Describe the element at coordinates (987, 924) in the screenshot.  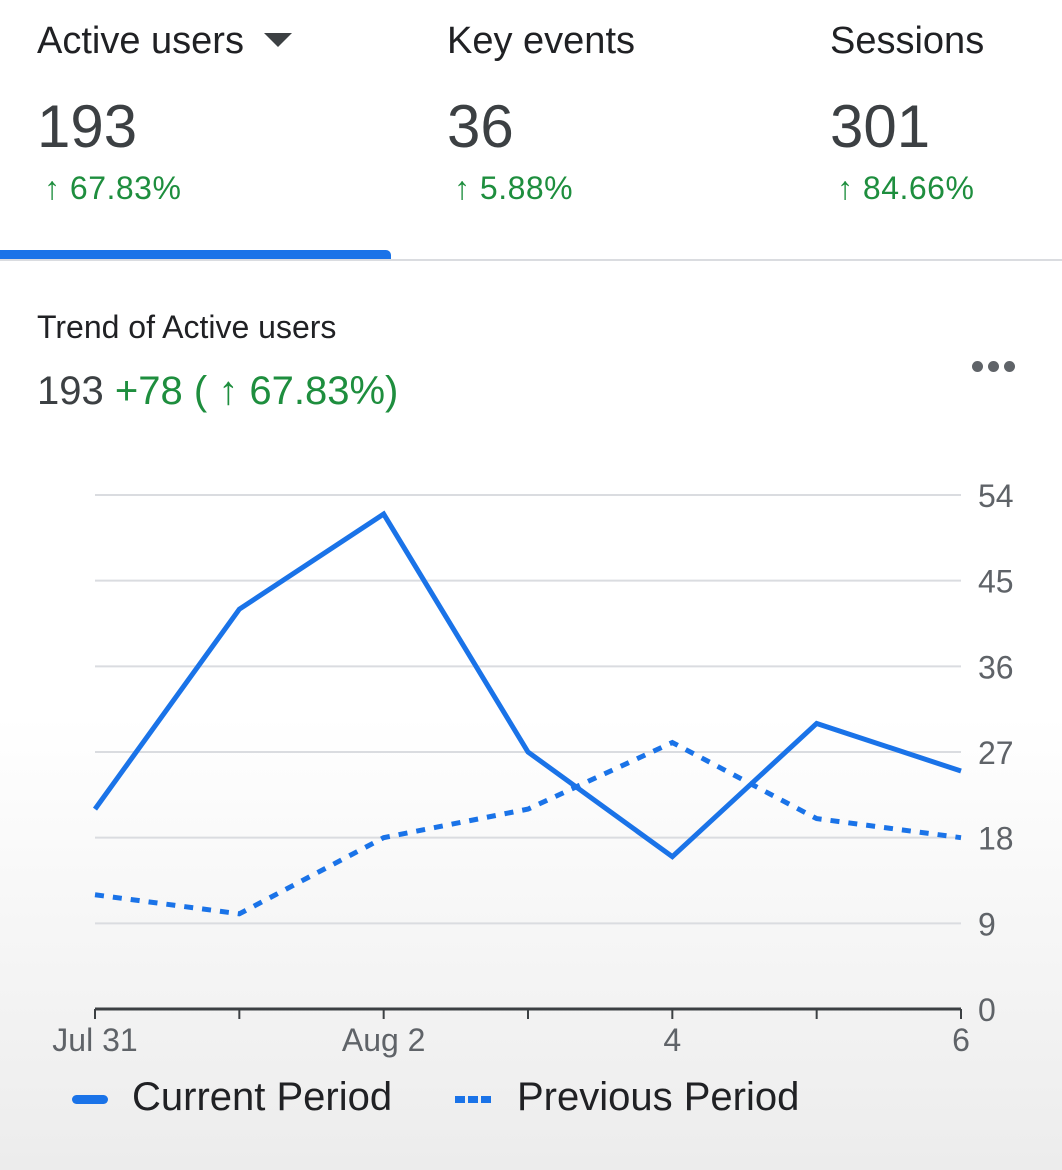
I see `y-tick-label: 9` at that location.